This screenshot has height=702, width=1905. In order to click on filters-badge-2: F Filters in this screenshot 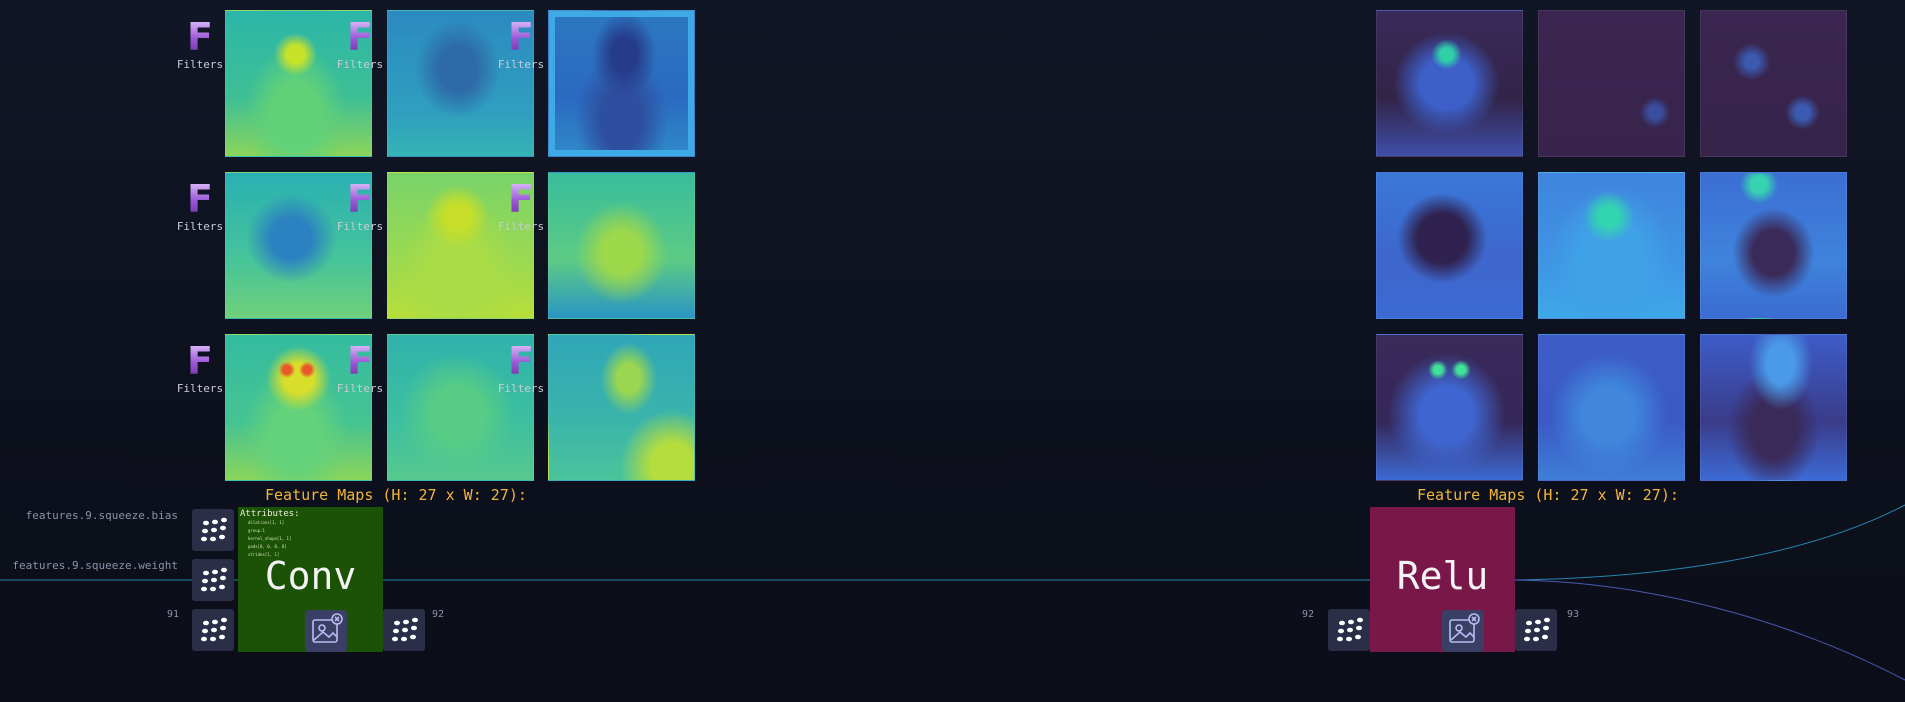, I will do `click(360, 44)`.